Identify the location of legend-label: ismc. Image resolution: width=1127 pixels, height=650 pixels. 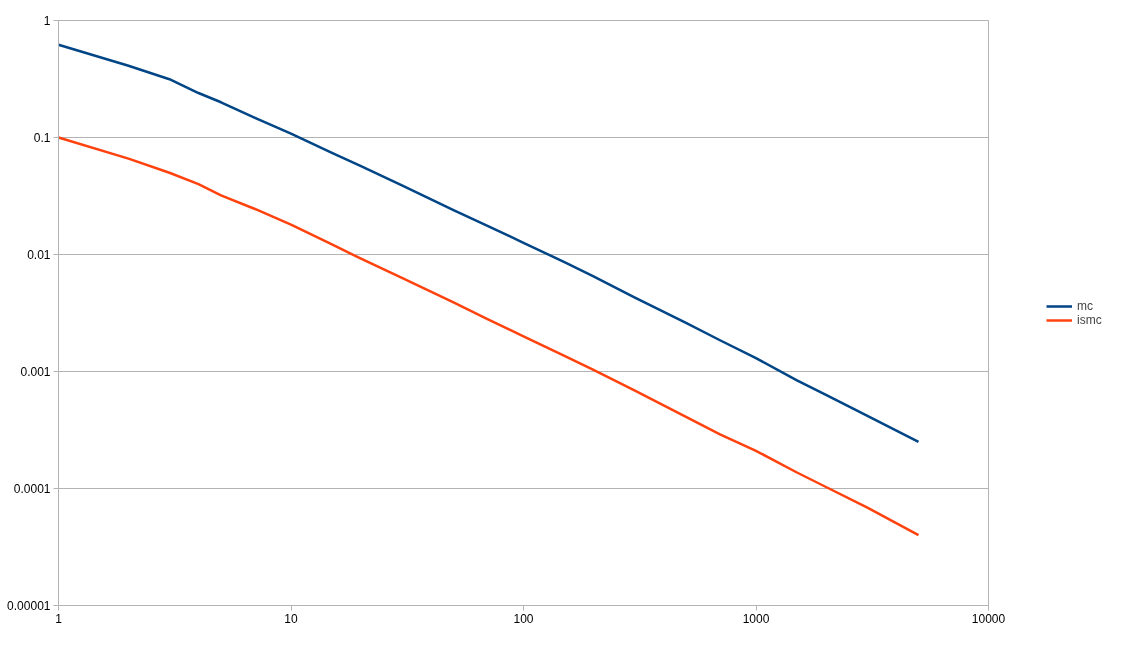
(1089, 319).